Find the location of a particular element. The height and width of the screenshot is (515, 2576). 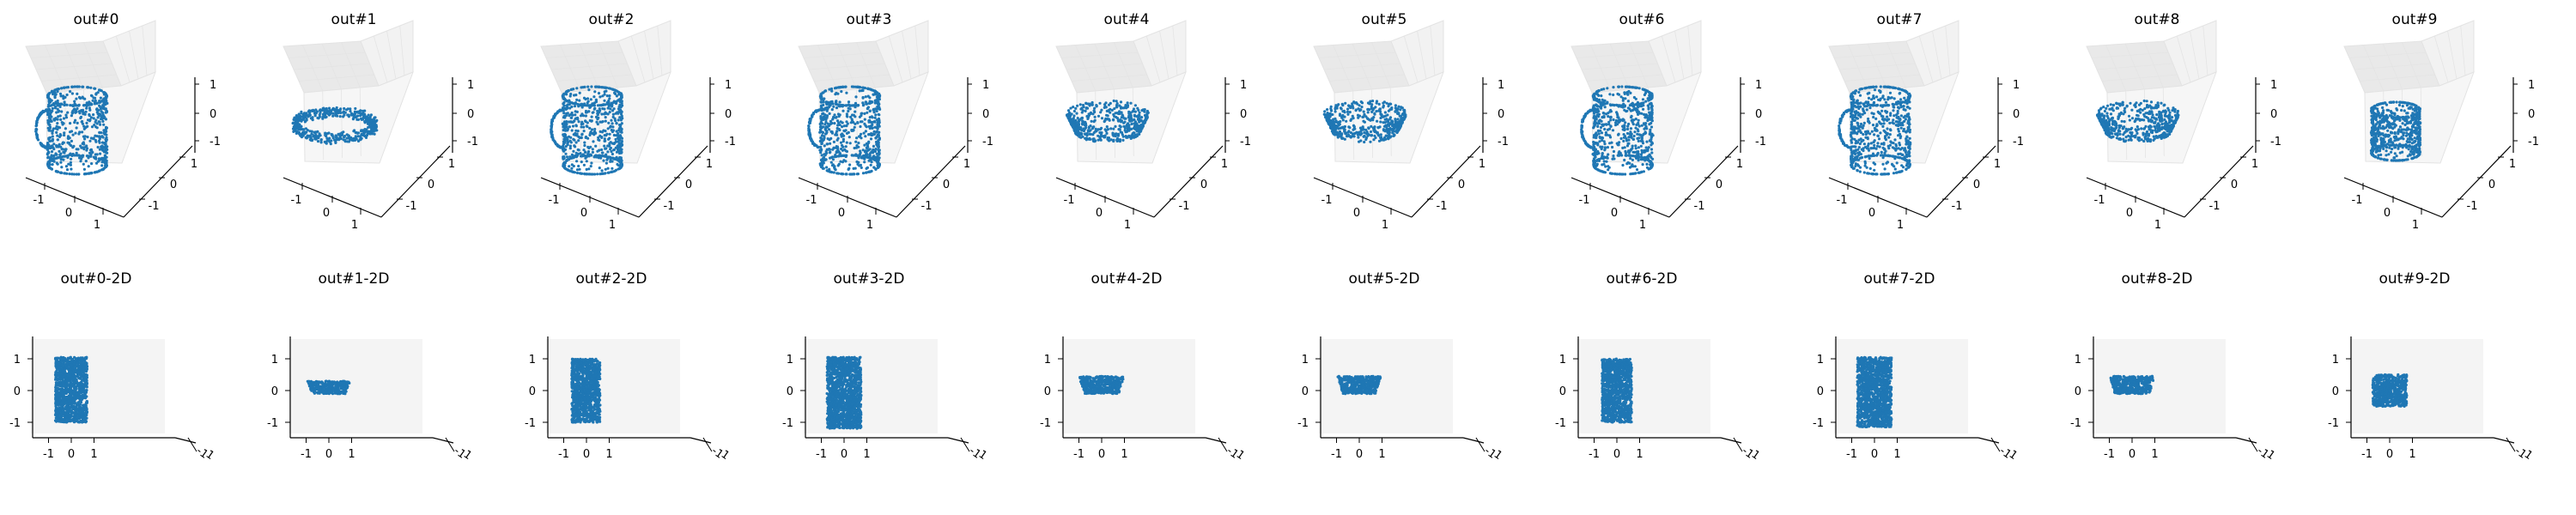

z-tick-label: 1 is located at coordinates (213, 85).